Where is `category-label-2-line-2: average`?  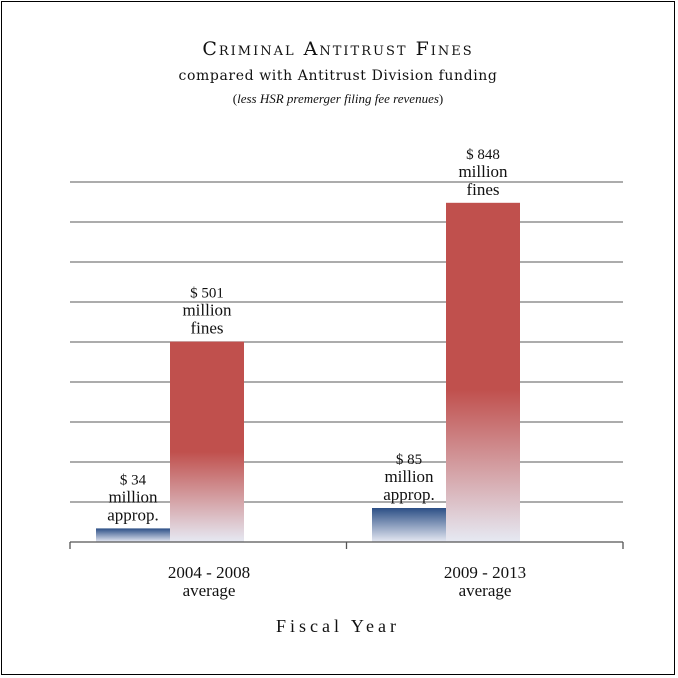 category-label-2-line-2: average is located at coordinates (485, 590).